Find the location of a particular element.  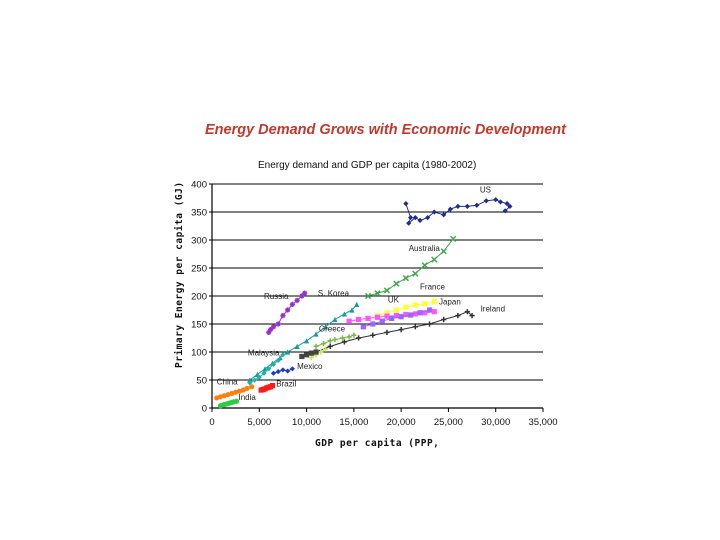

series-label: Malaysia is located at coordinates (264, 352).